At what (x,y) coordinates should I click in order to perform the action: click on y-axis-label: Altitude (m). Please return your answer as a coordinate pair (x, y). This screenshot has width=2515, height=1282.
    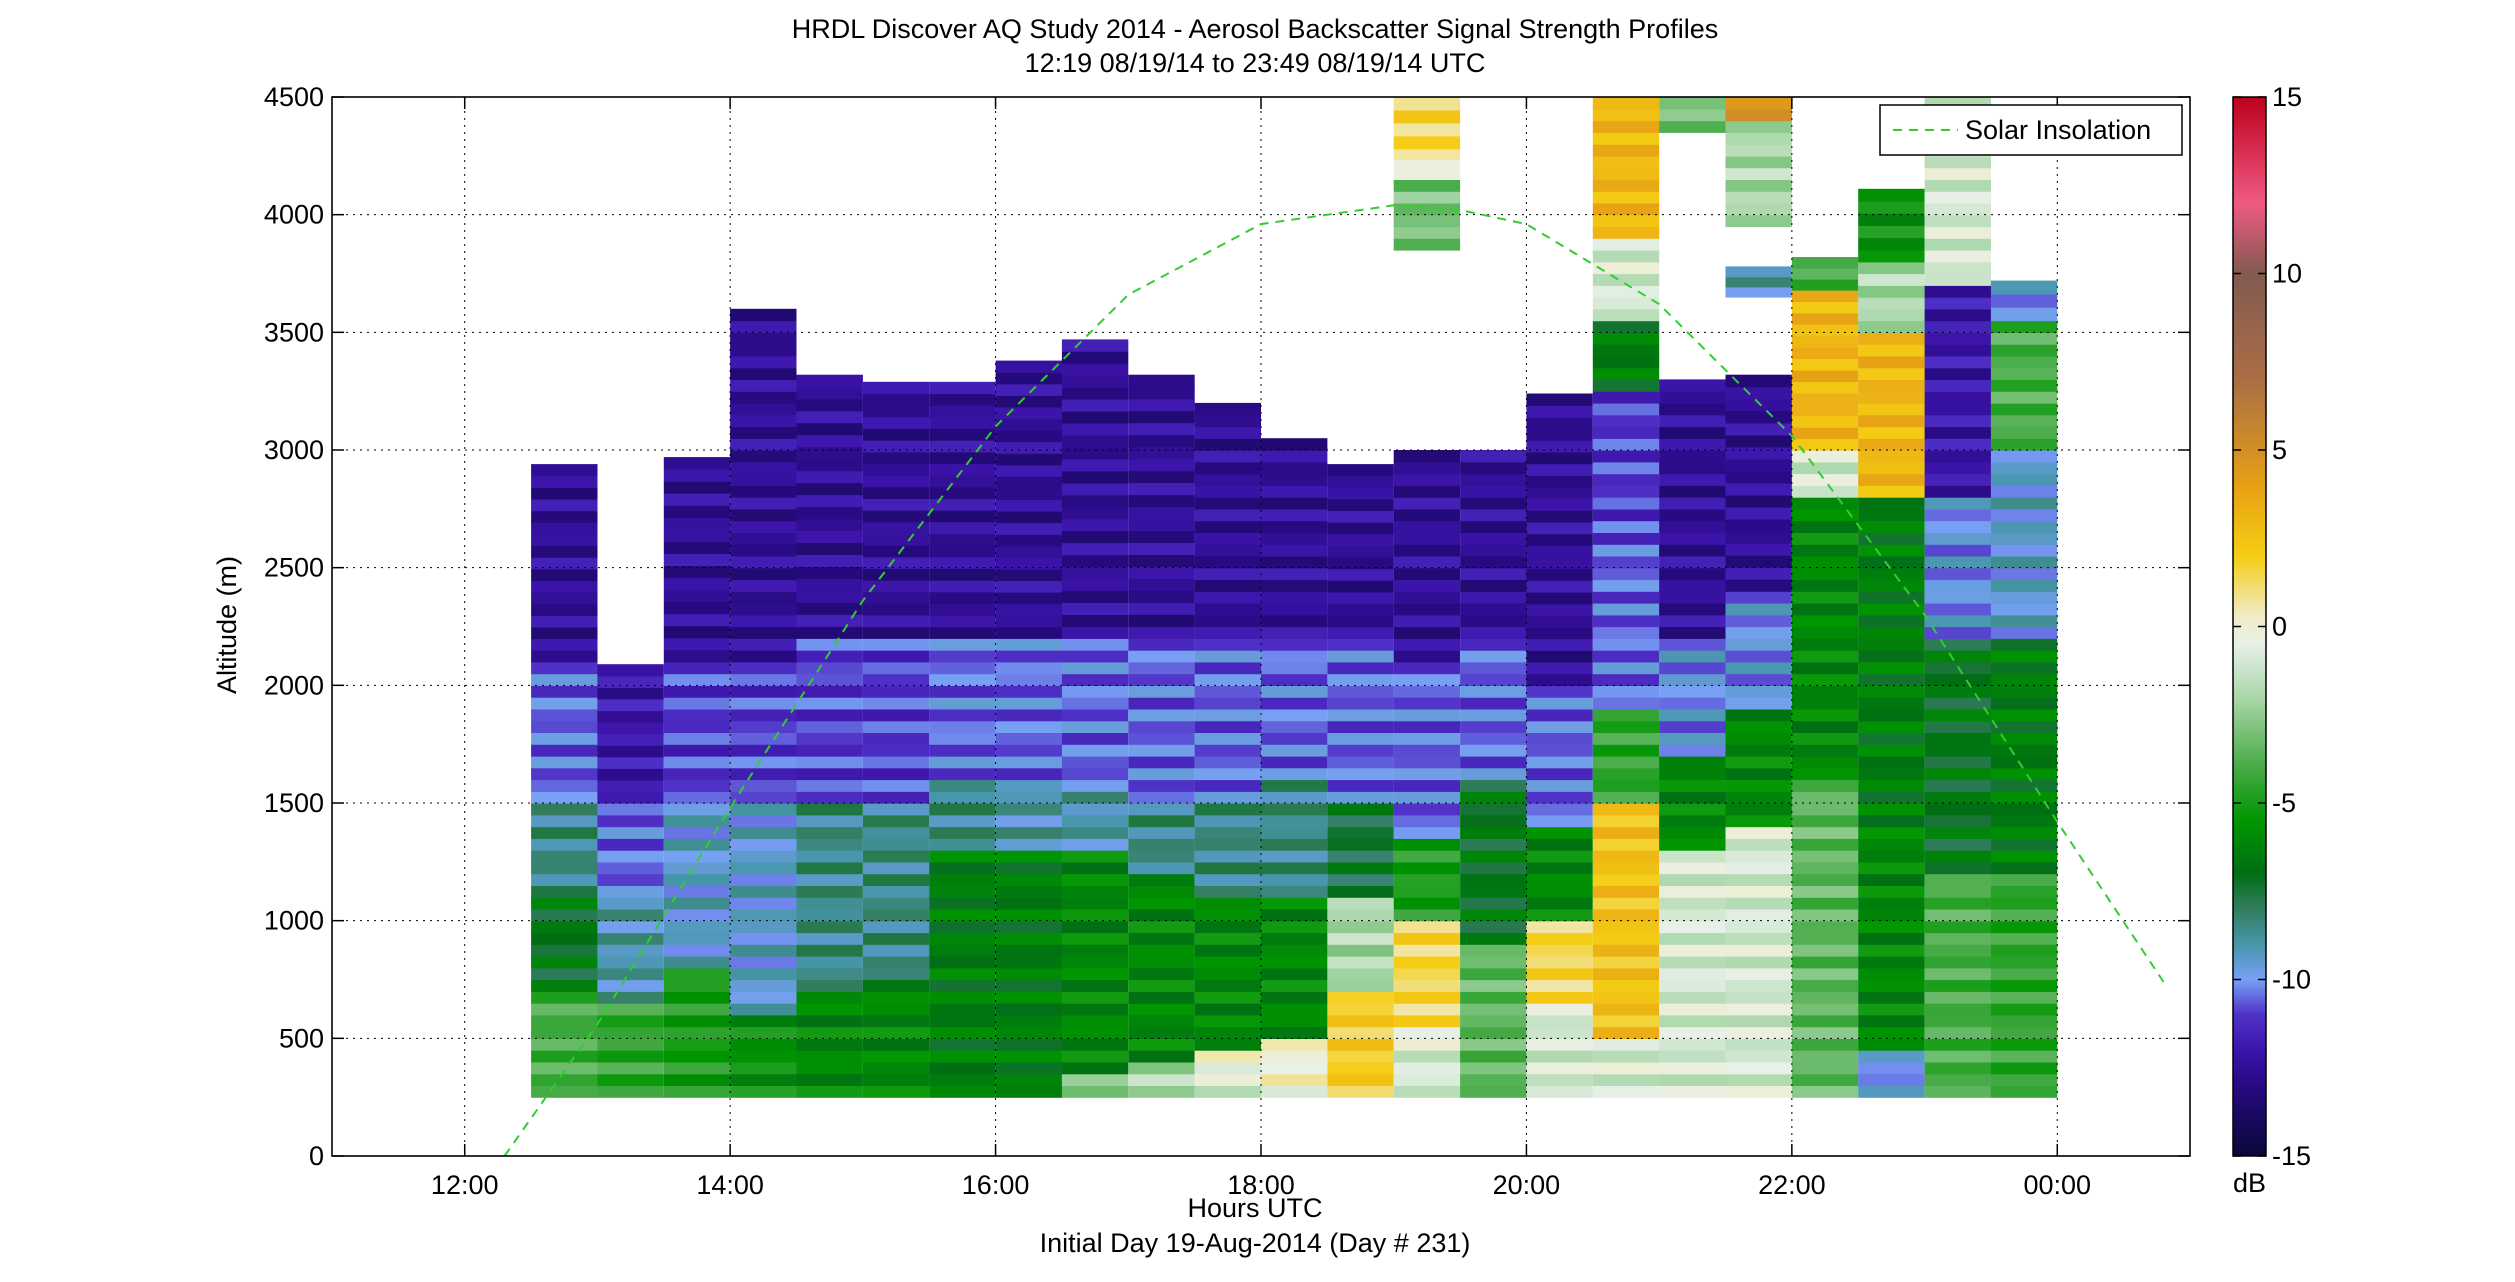
    Looking at the image, I should click on (227, 625).